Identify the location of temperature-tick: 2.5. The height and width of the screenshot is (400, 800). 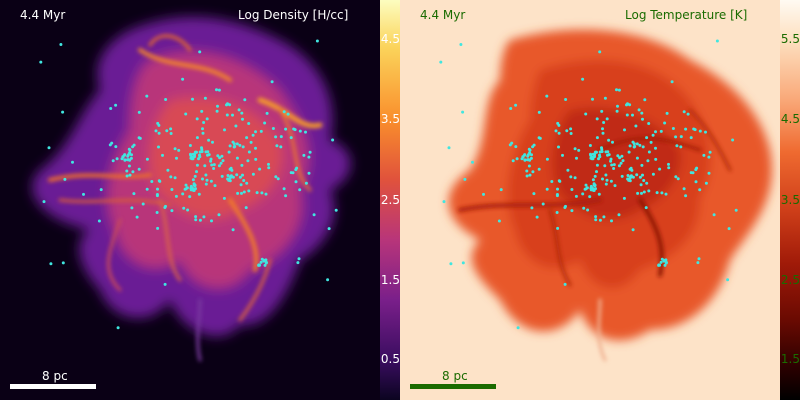
(790, 280).